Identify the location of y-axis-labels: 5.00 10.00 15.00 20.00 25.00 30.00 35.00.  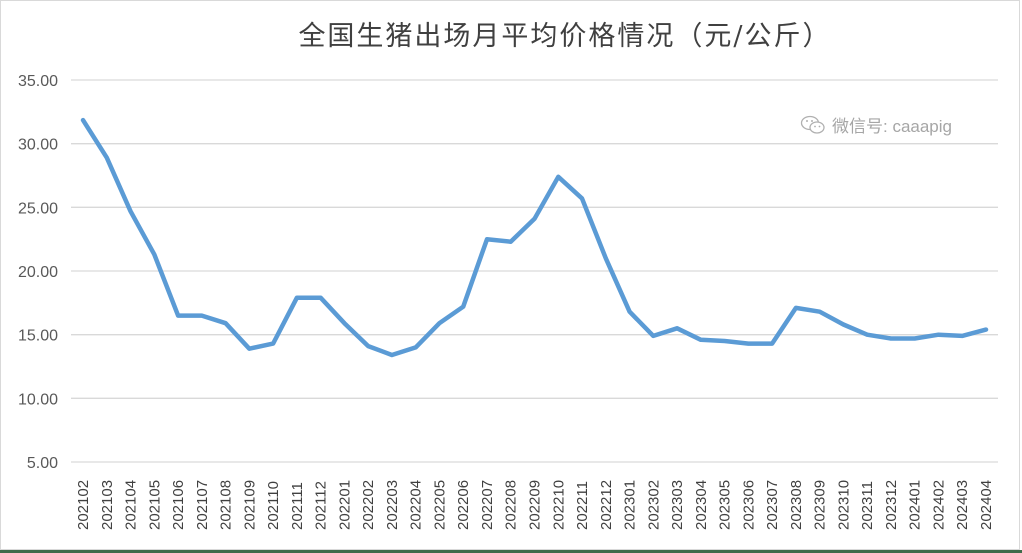
(38, 272).